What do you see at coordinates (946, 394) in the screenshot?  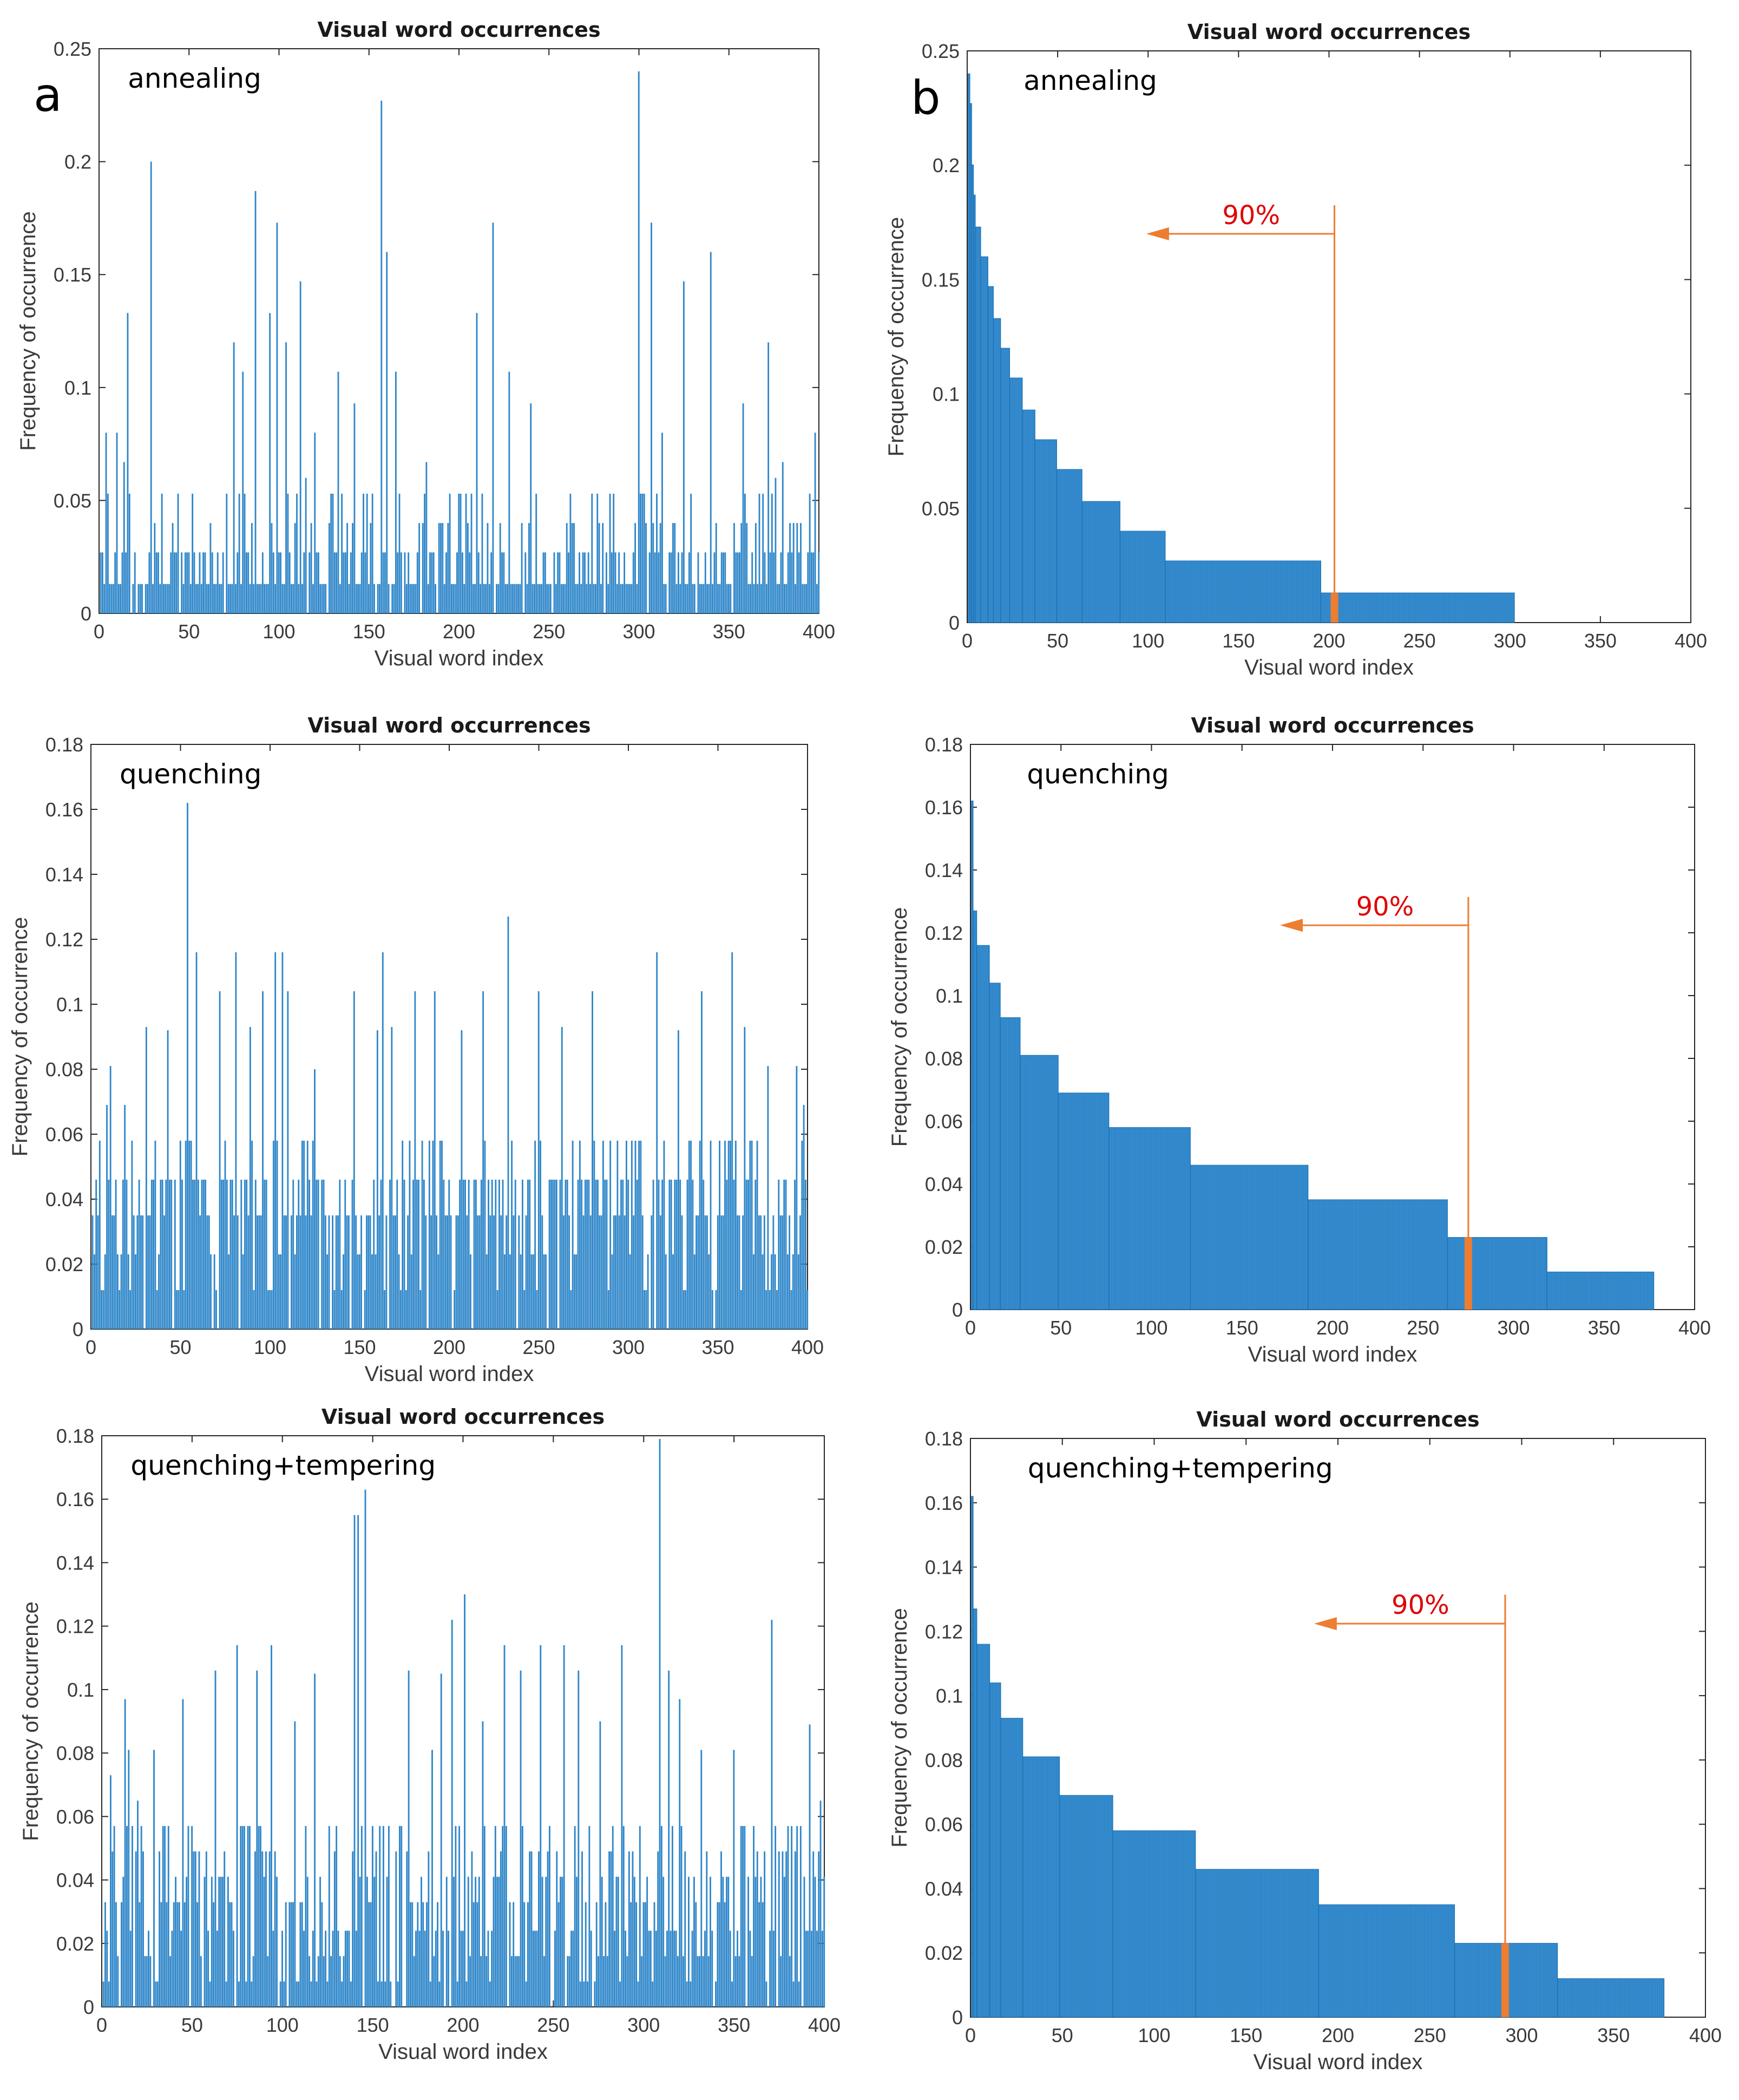 I see `y-tick-label: 0.1` at bounding box center [946, 394].